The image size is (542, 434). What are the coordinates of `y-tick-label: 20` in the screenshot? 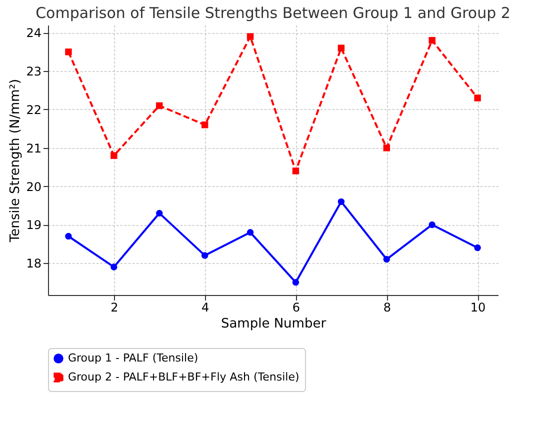 It's located at (34, 187).